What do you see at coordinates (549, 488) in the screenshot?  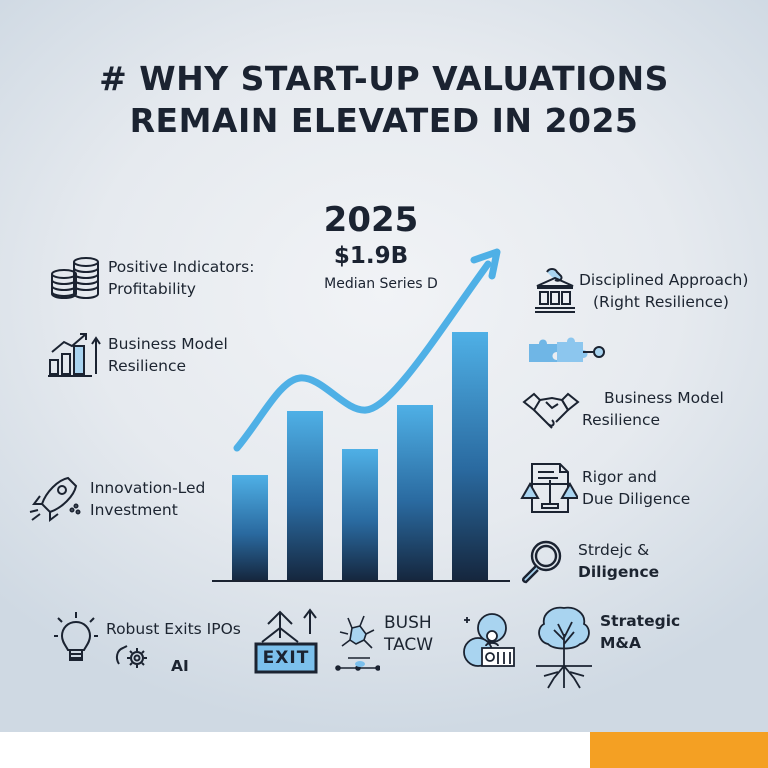 I see `scales-document-icon` at bounding box center [549, 488].